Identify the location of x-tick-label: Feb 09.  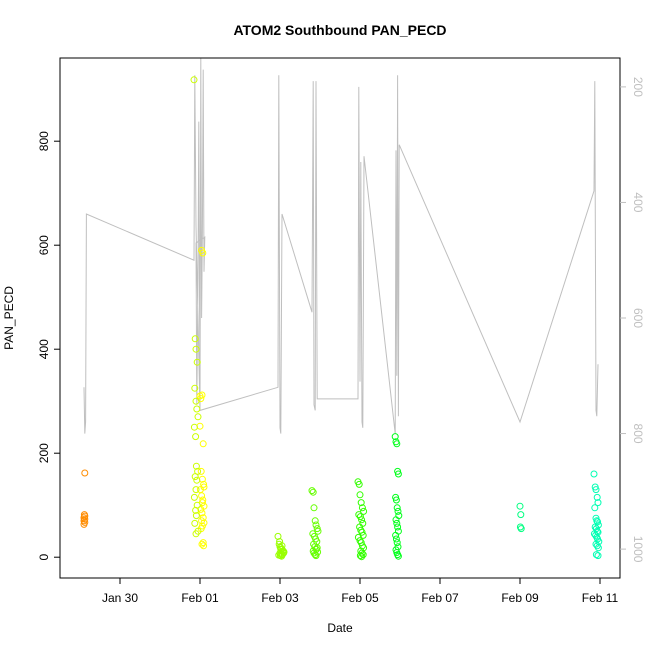
(520, 598).